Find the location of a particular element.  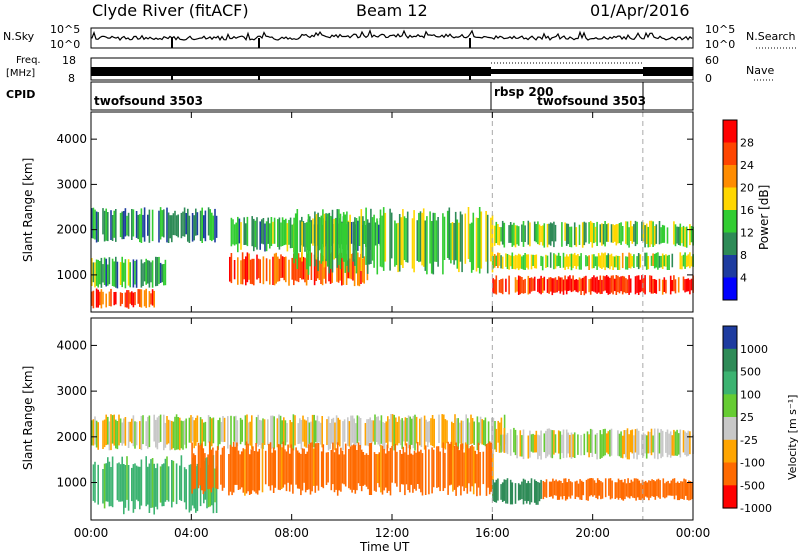

freq-label: Freq. is located at coordinates (28, 60).